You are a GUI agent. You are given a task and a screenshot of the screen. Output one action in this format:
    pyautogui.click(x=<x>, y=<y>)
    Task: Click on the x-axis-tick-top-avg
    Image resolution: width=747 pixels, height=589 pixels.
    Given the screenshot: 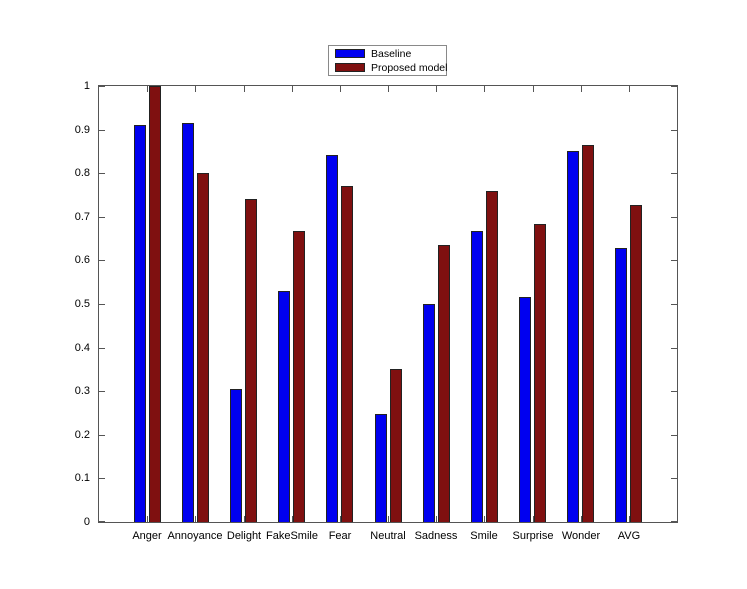 What is the action you would take?
    pyautogui.click(x=629, y=89)
    